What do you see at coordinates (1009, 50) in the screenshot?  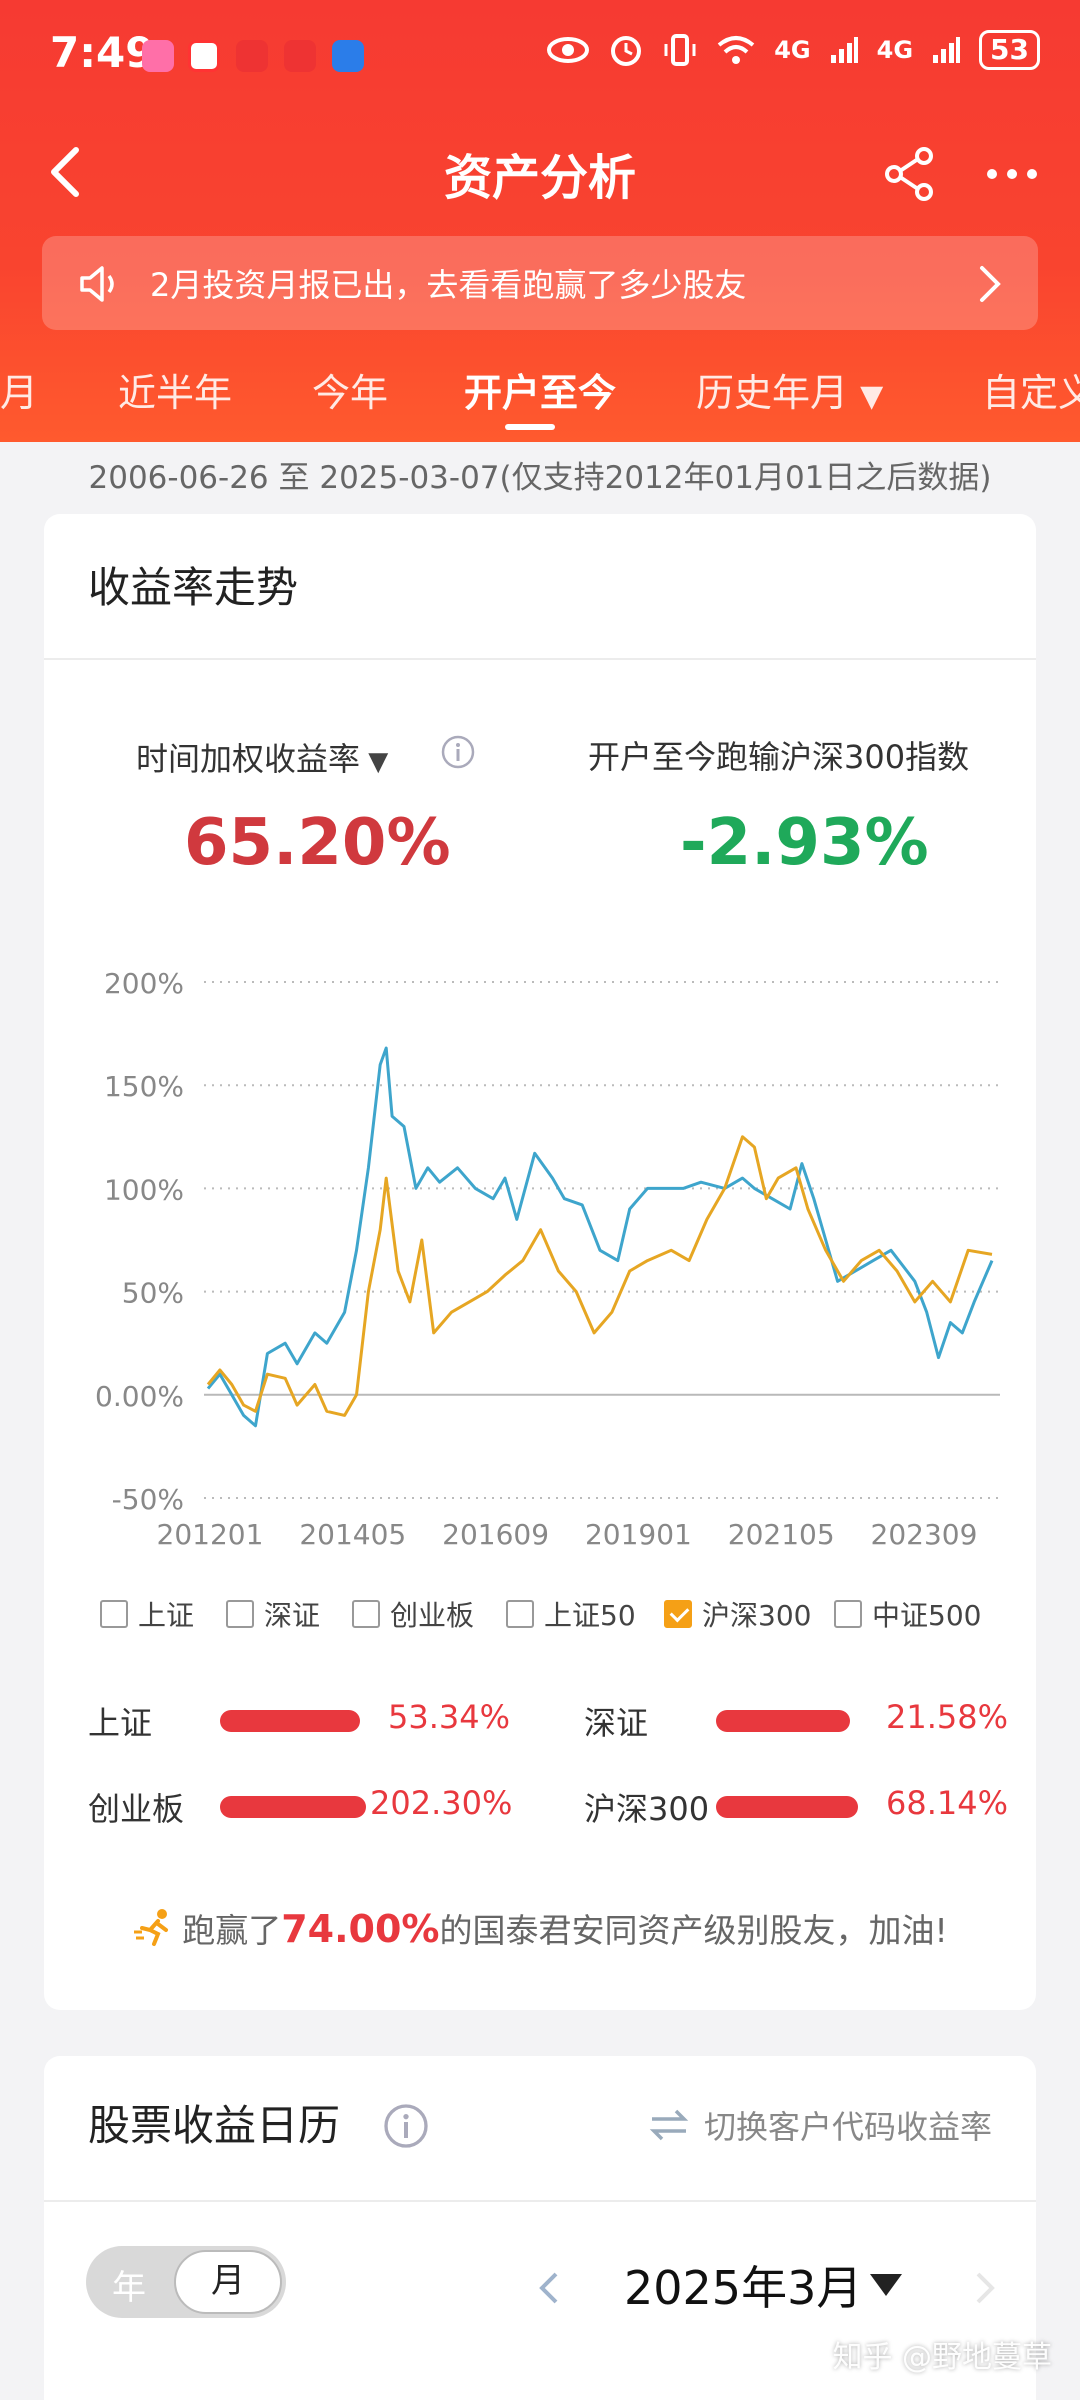 I see `battery-indicator: 53` at bounding box center [1009, 50].